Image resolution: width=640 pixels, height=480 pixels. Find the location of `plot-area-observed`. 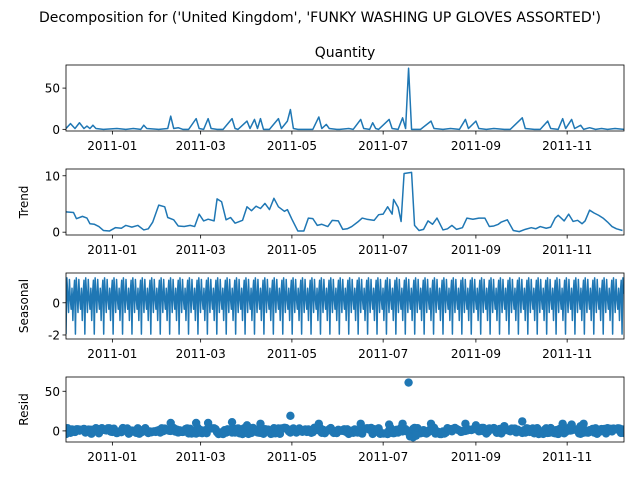

plot-area-observed is located at coordinates (345, 99).